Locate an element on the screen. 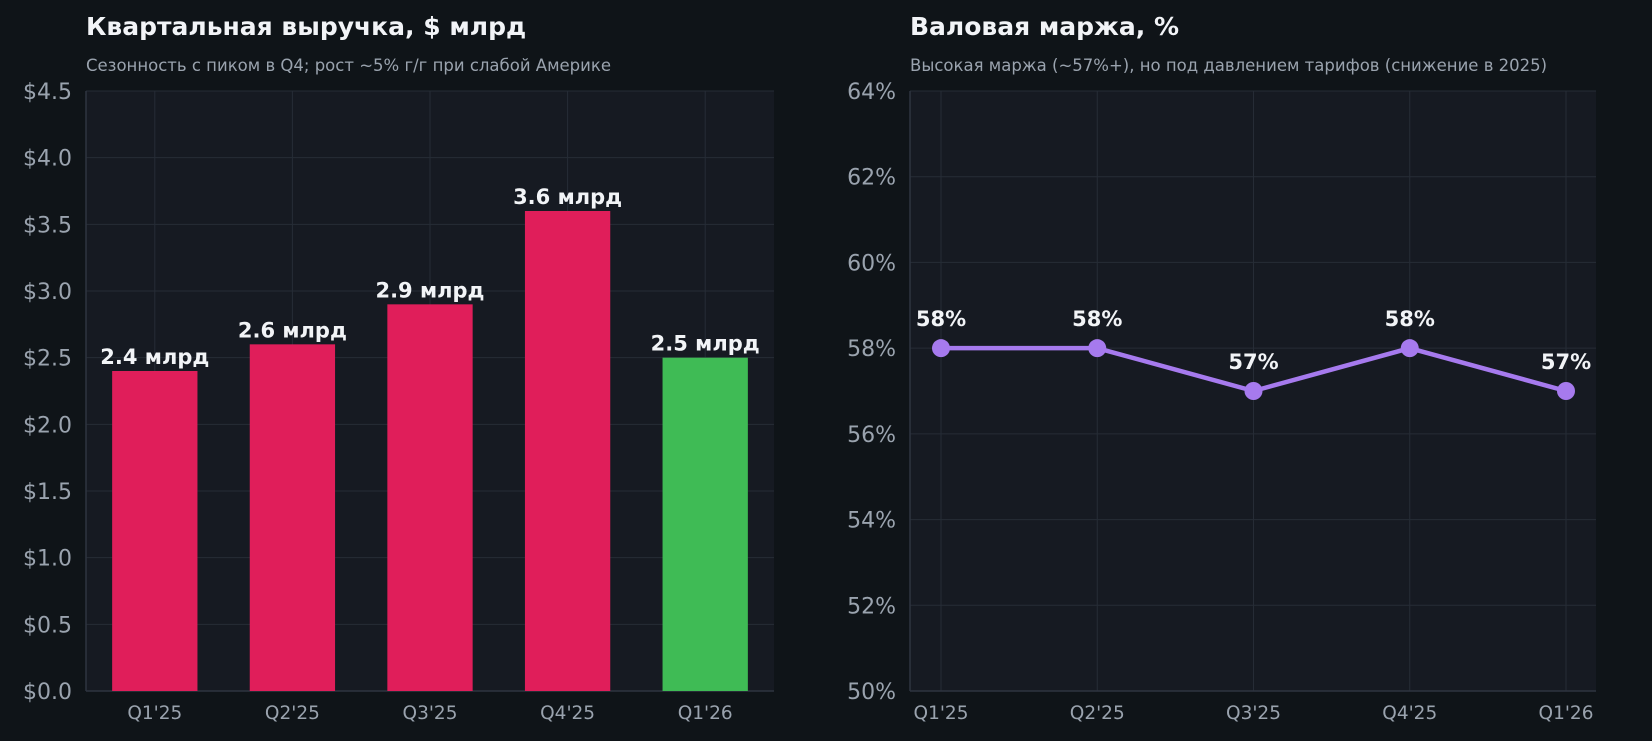 The height and width of the screenshot is (741, 1652). revenue-y-axis: $0.0 $0.5 $1.0 $1.5 $2.0 $2.5 $3.0 $3.5 $4.0 $4.5 is located at coordinates (47, 392).